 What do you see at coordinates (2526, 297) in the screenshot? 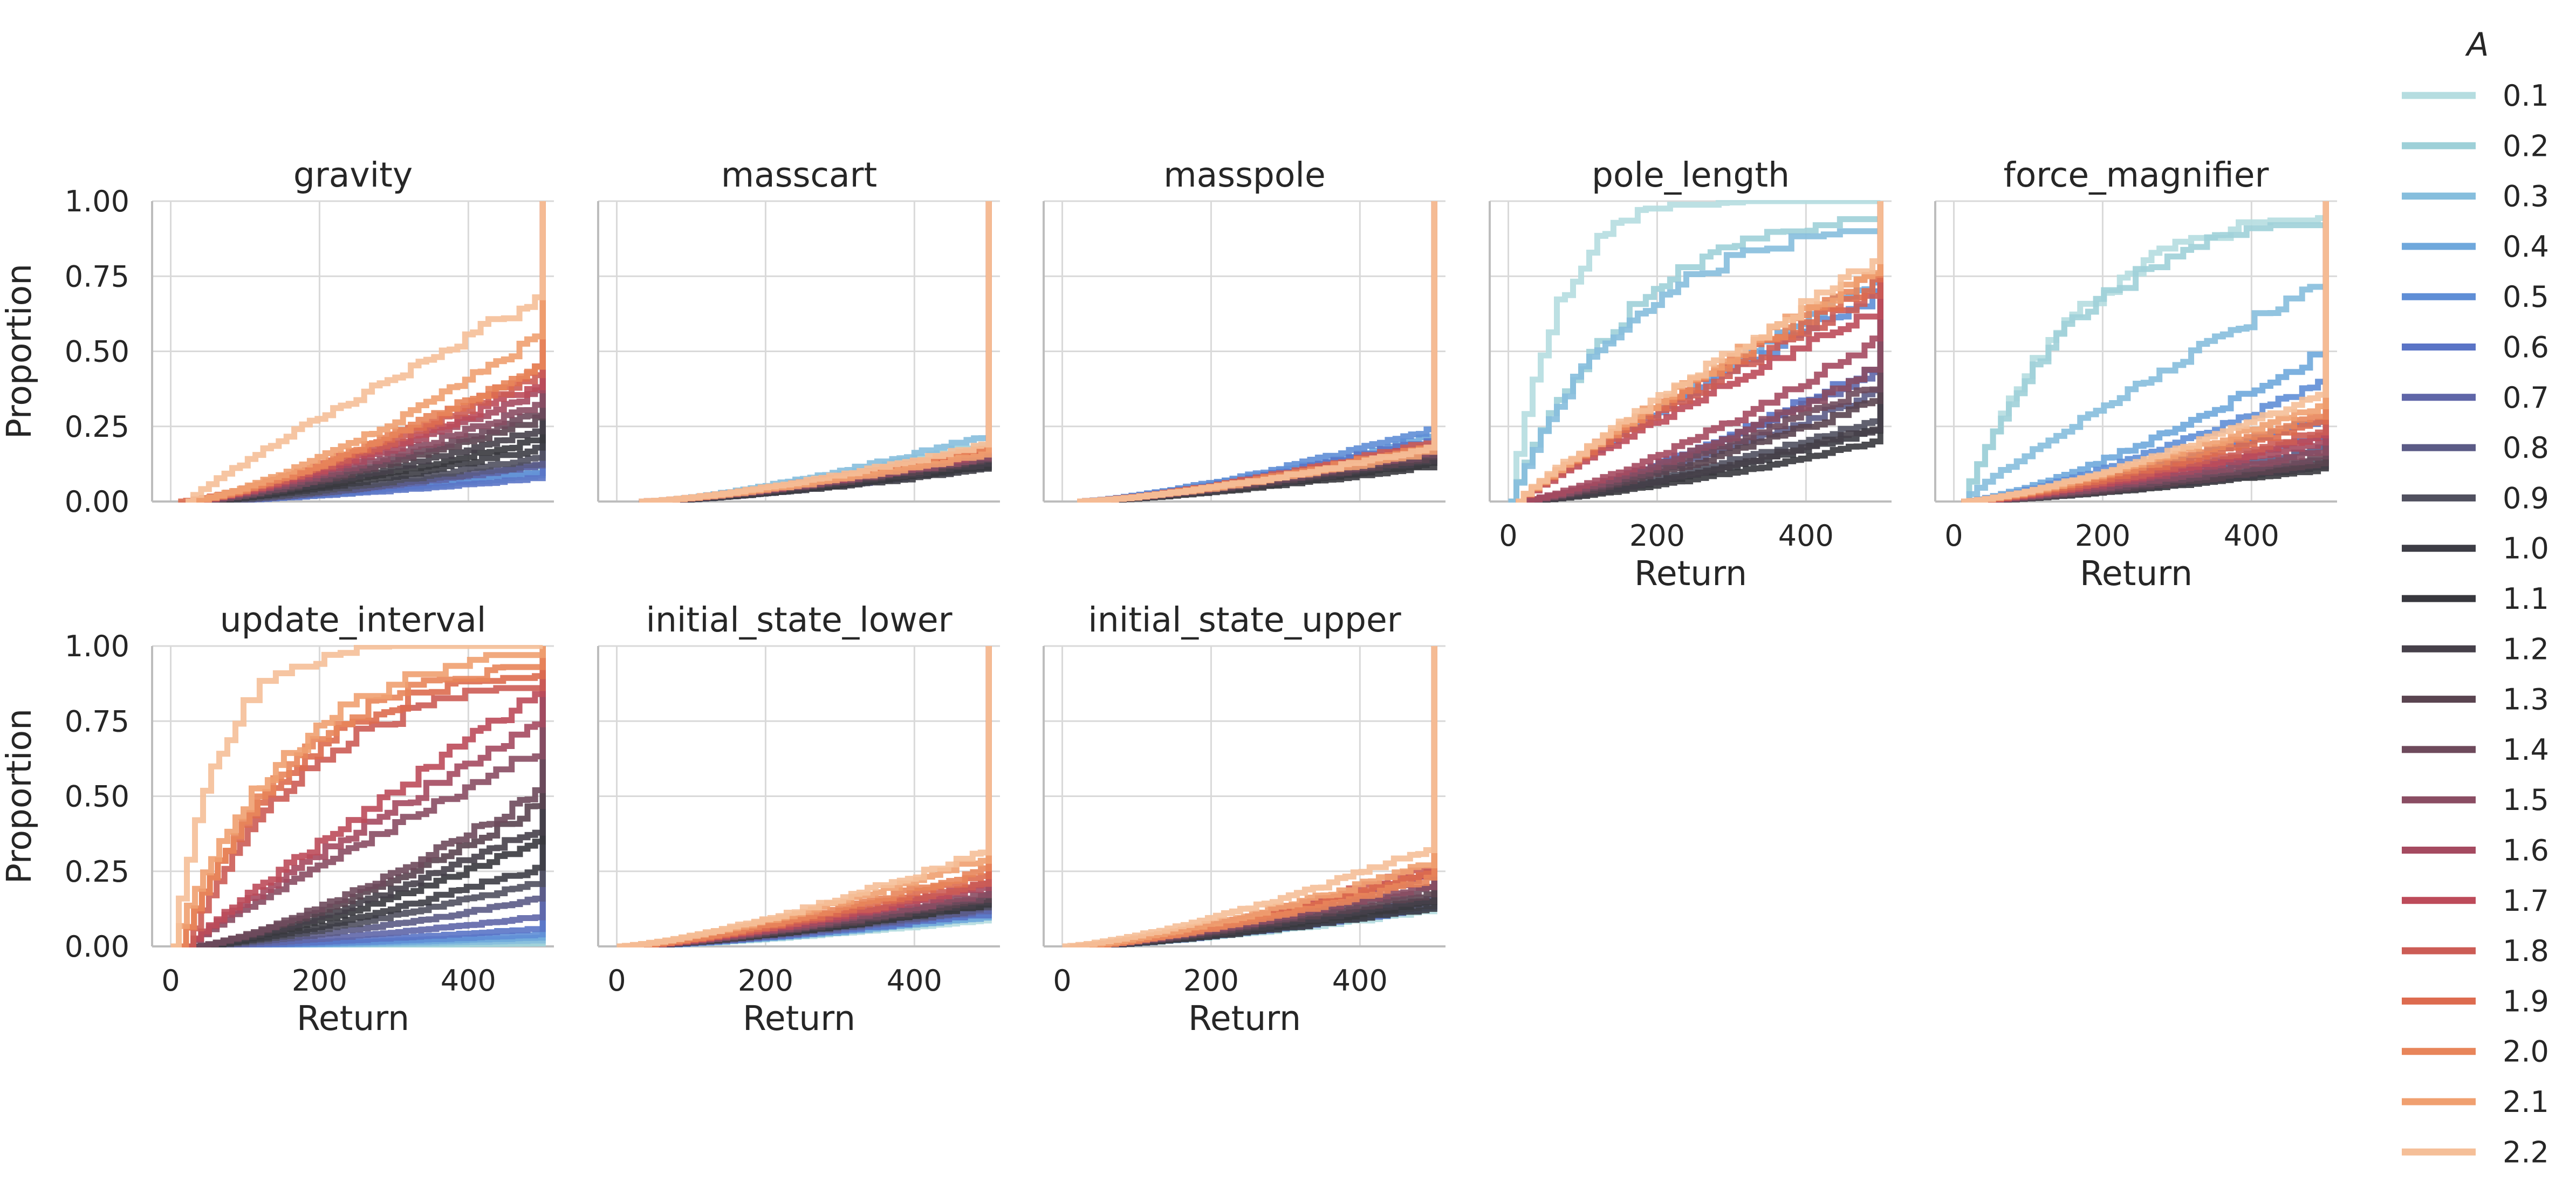
I see `legend-entry-label: 0.5` at bounding box center [2526, 297].